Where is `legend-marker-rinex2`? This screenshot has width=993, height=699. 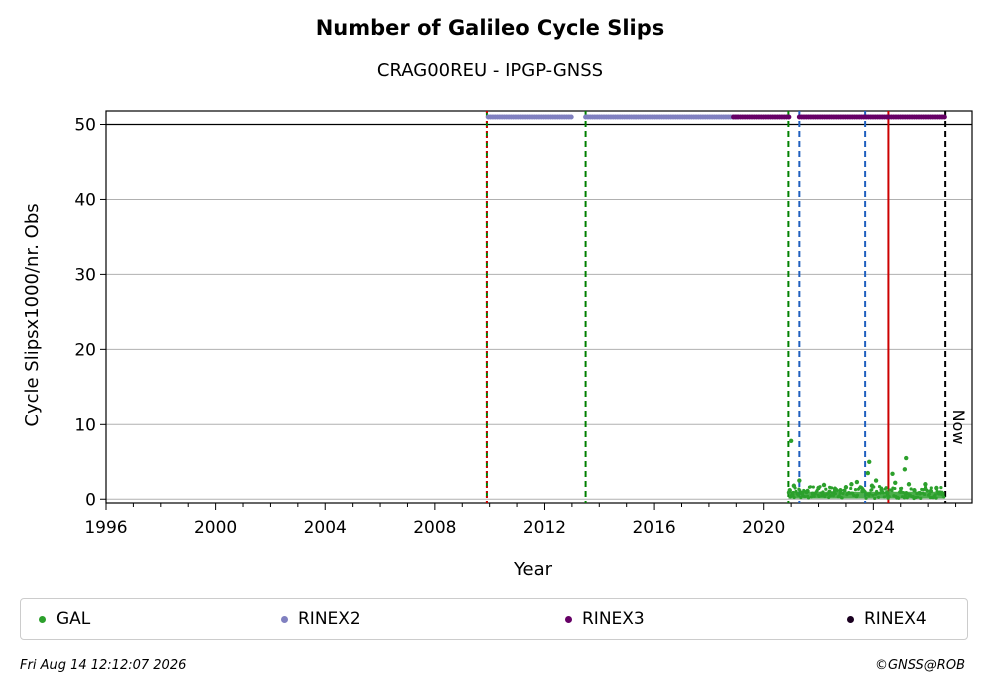
legend-marker-rinex2 is located at coordinates (284, 619).